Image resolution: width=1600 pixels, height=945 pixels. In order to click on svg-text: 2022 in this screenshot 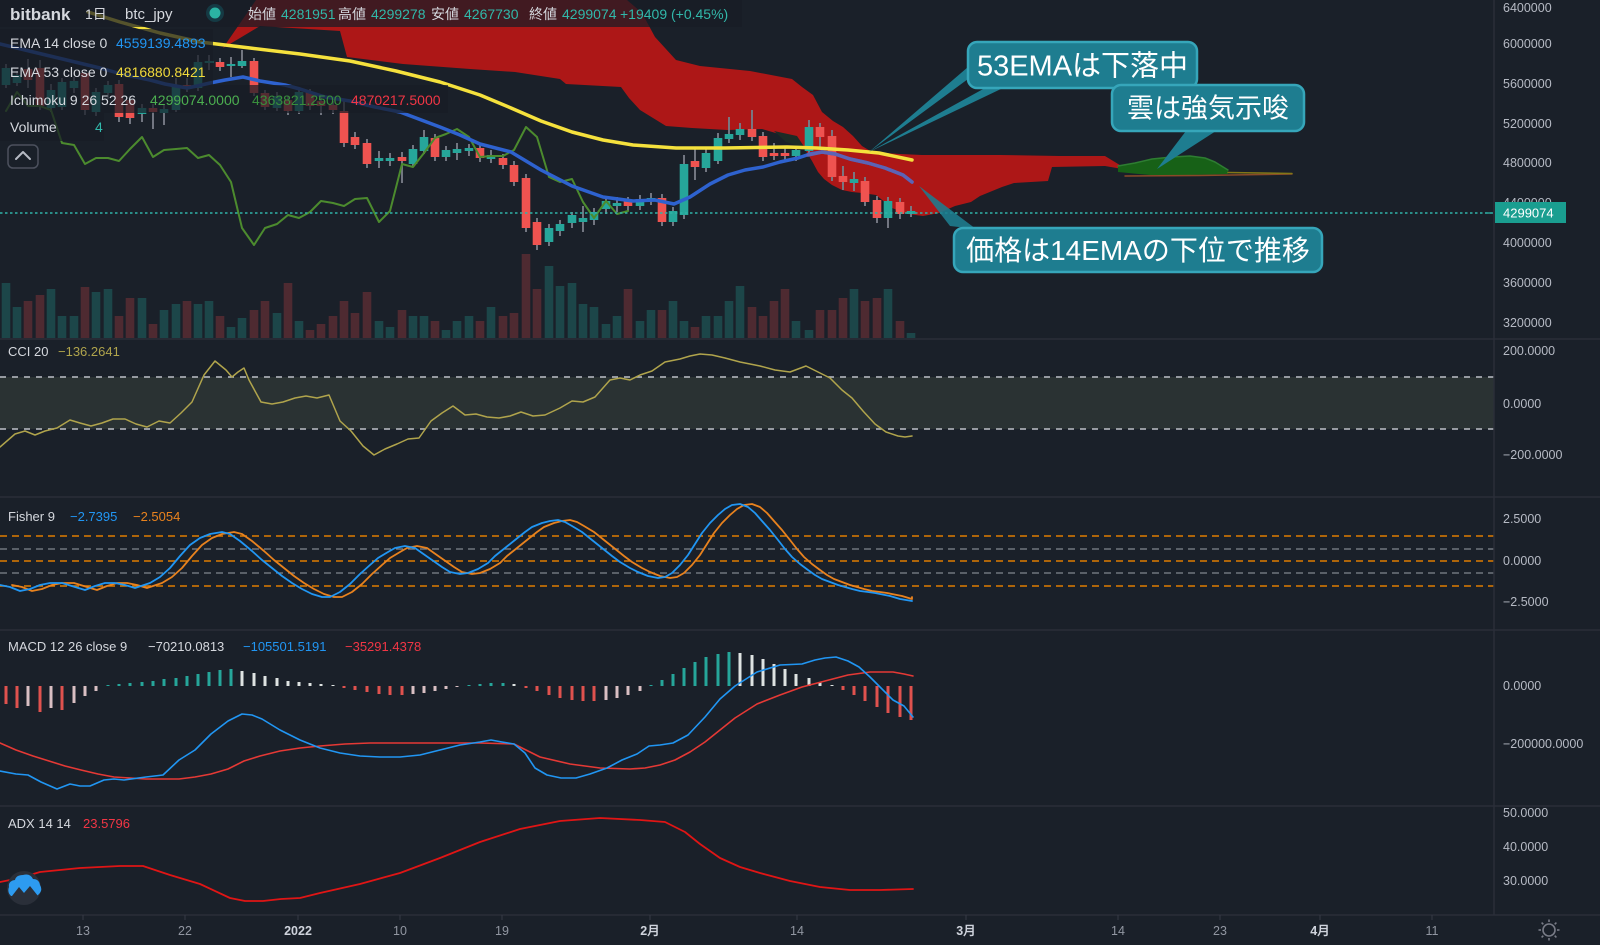, I will do `click(298, 931)`.